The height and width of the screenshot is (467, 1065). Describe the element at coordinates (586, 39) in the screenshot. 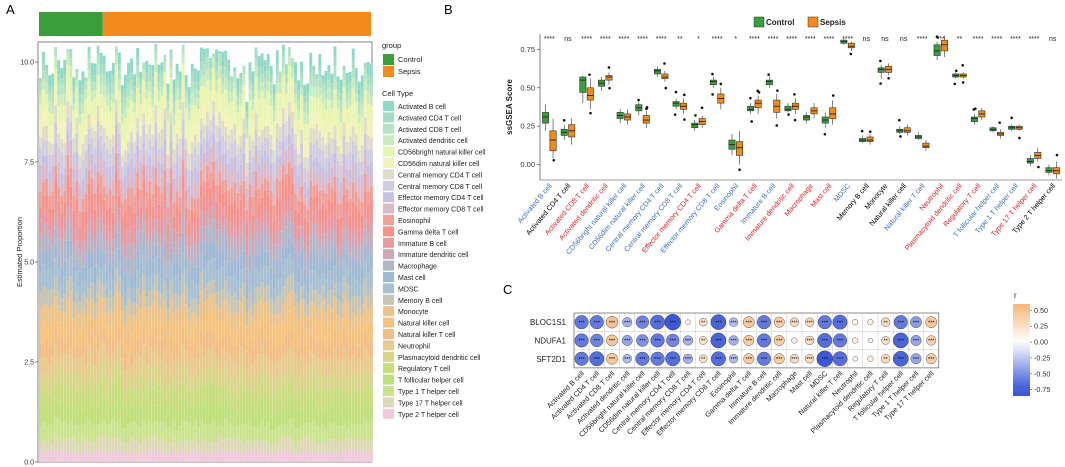

I see `significance-label: ****` at that location.